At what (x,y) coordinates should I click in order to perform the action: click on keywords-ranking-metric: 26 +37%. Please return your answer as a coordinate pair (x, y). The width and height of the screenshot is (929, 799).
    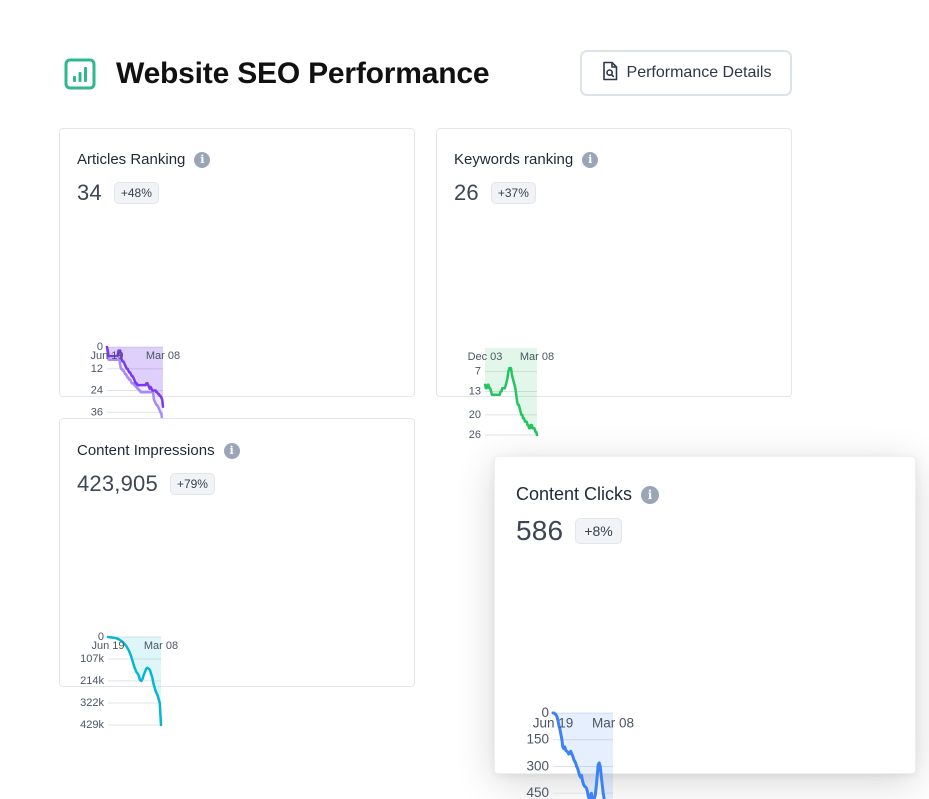
    Looking at the image, I should click on (495, 193).